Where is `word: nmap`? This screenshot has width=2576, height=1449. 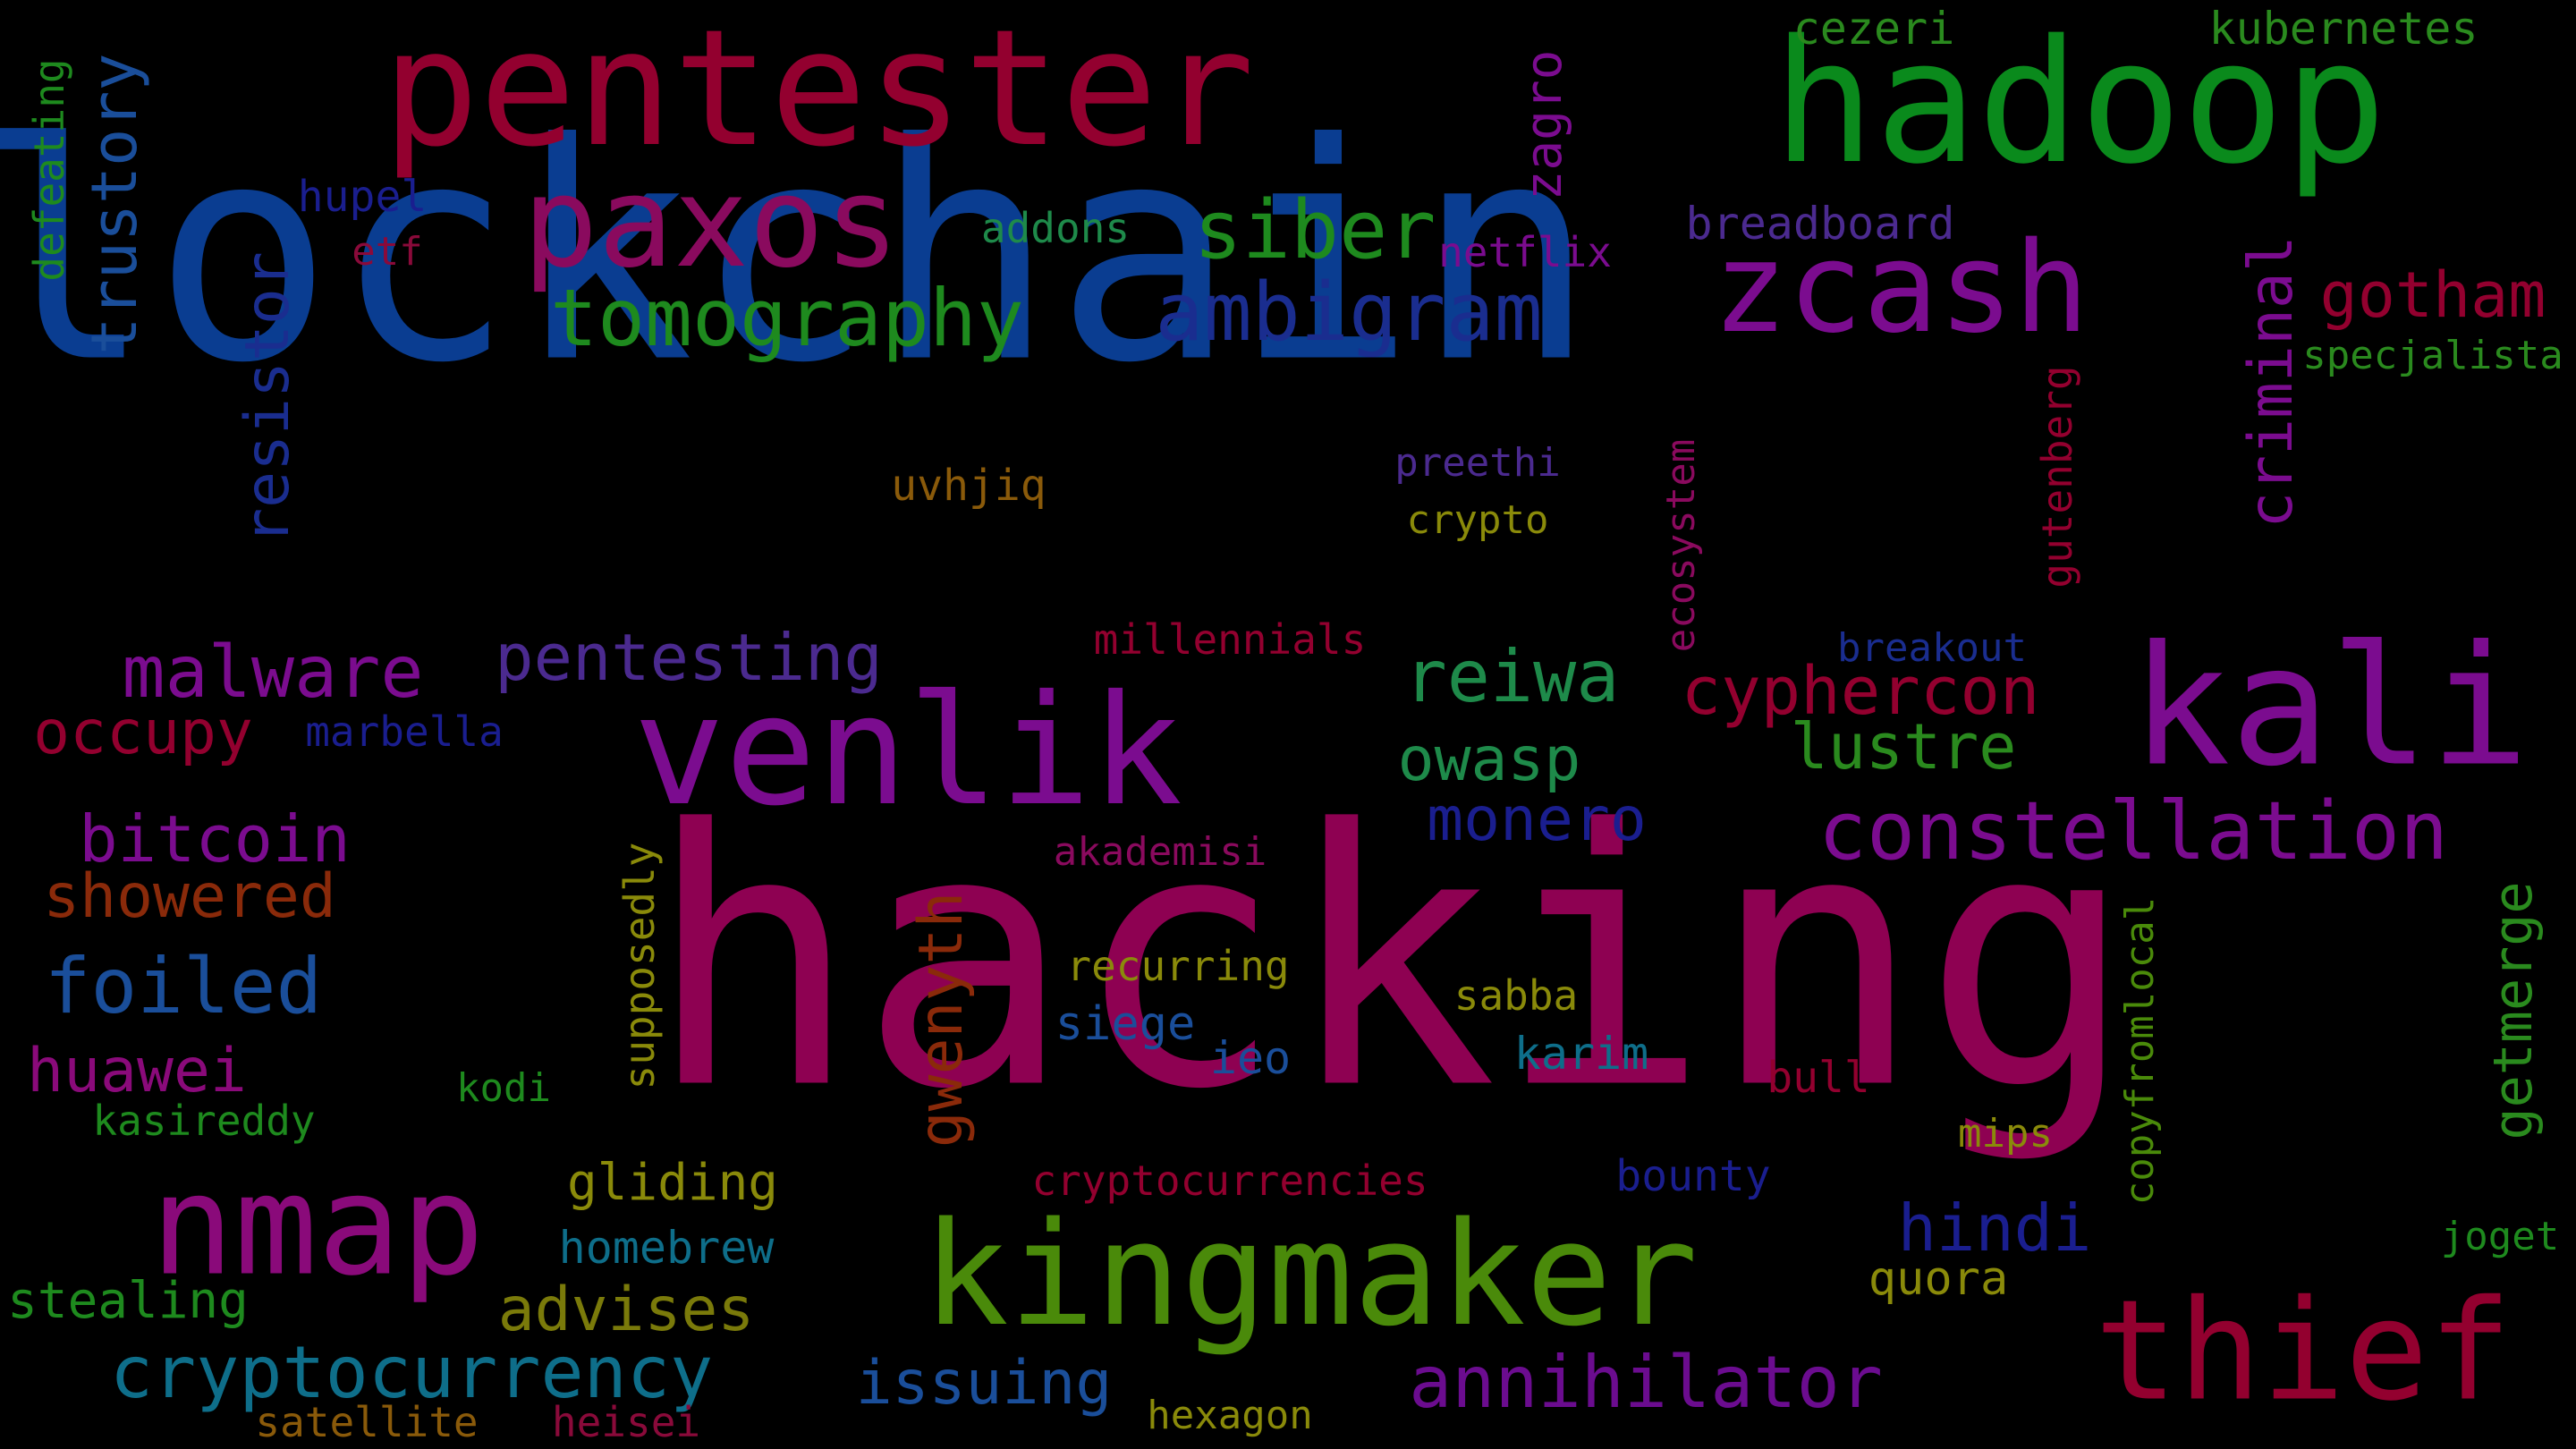
word: nmap is located at coordinates (317, 1225).